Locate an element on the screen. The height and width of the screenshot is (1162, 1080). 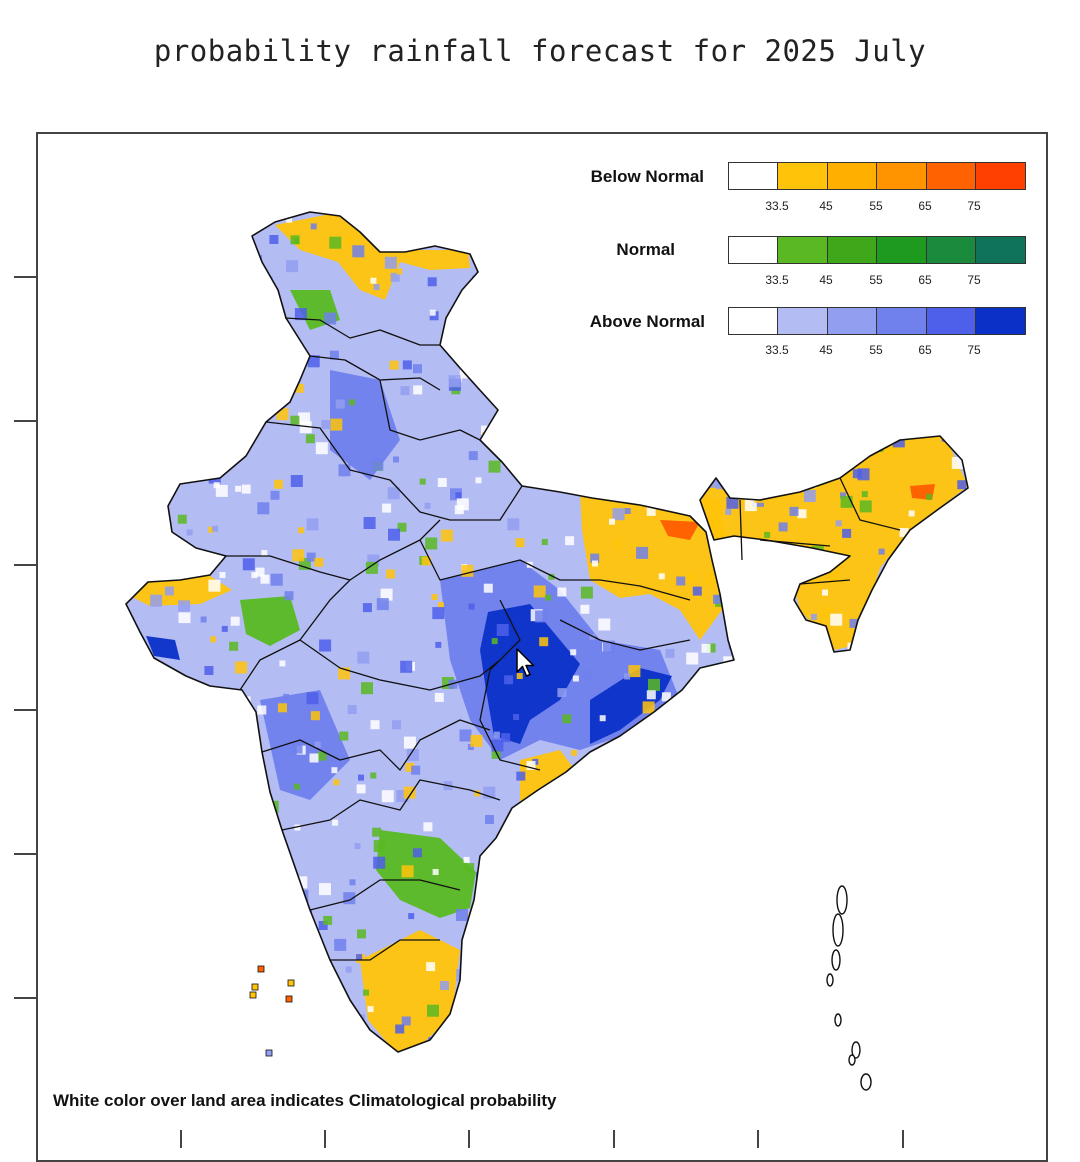
gujarat-above-dark-region is located at coordinates (163, 648).